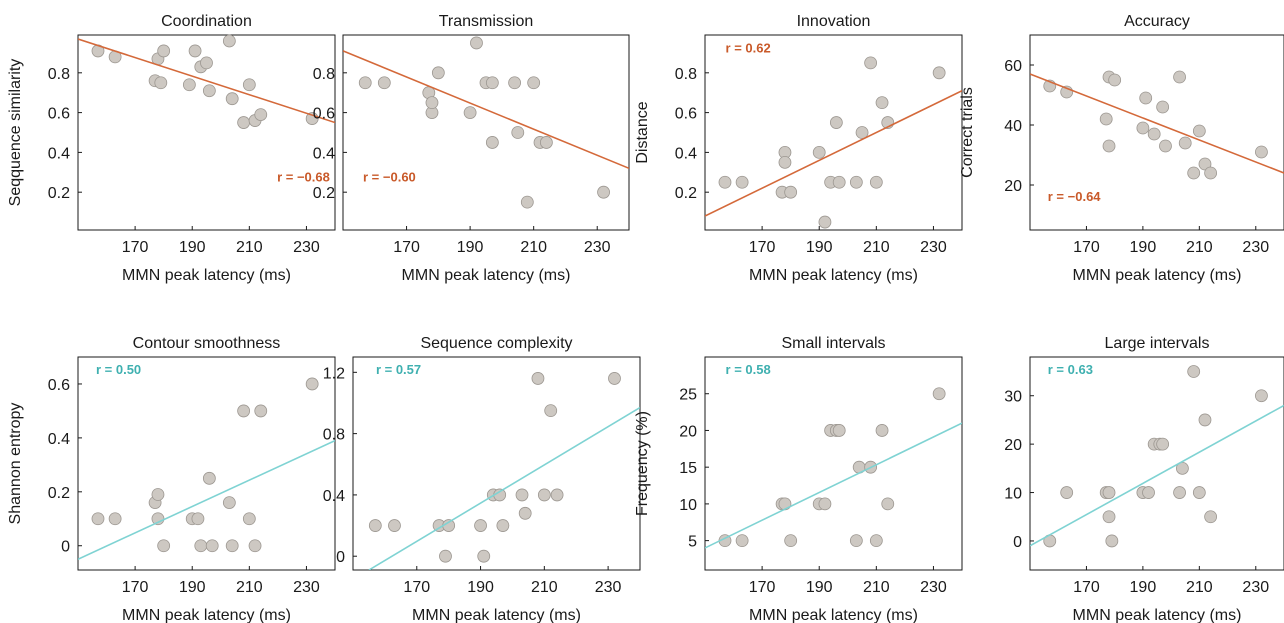  Describe the element at coordinates (398, 369) in the screenshot. I see `r-value-label: r = 0.57` at that location.